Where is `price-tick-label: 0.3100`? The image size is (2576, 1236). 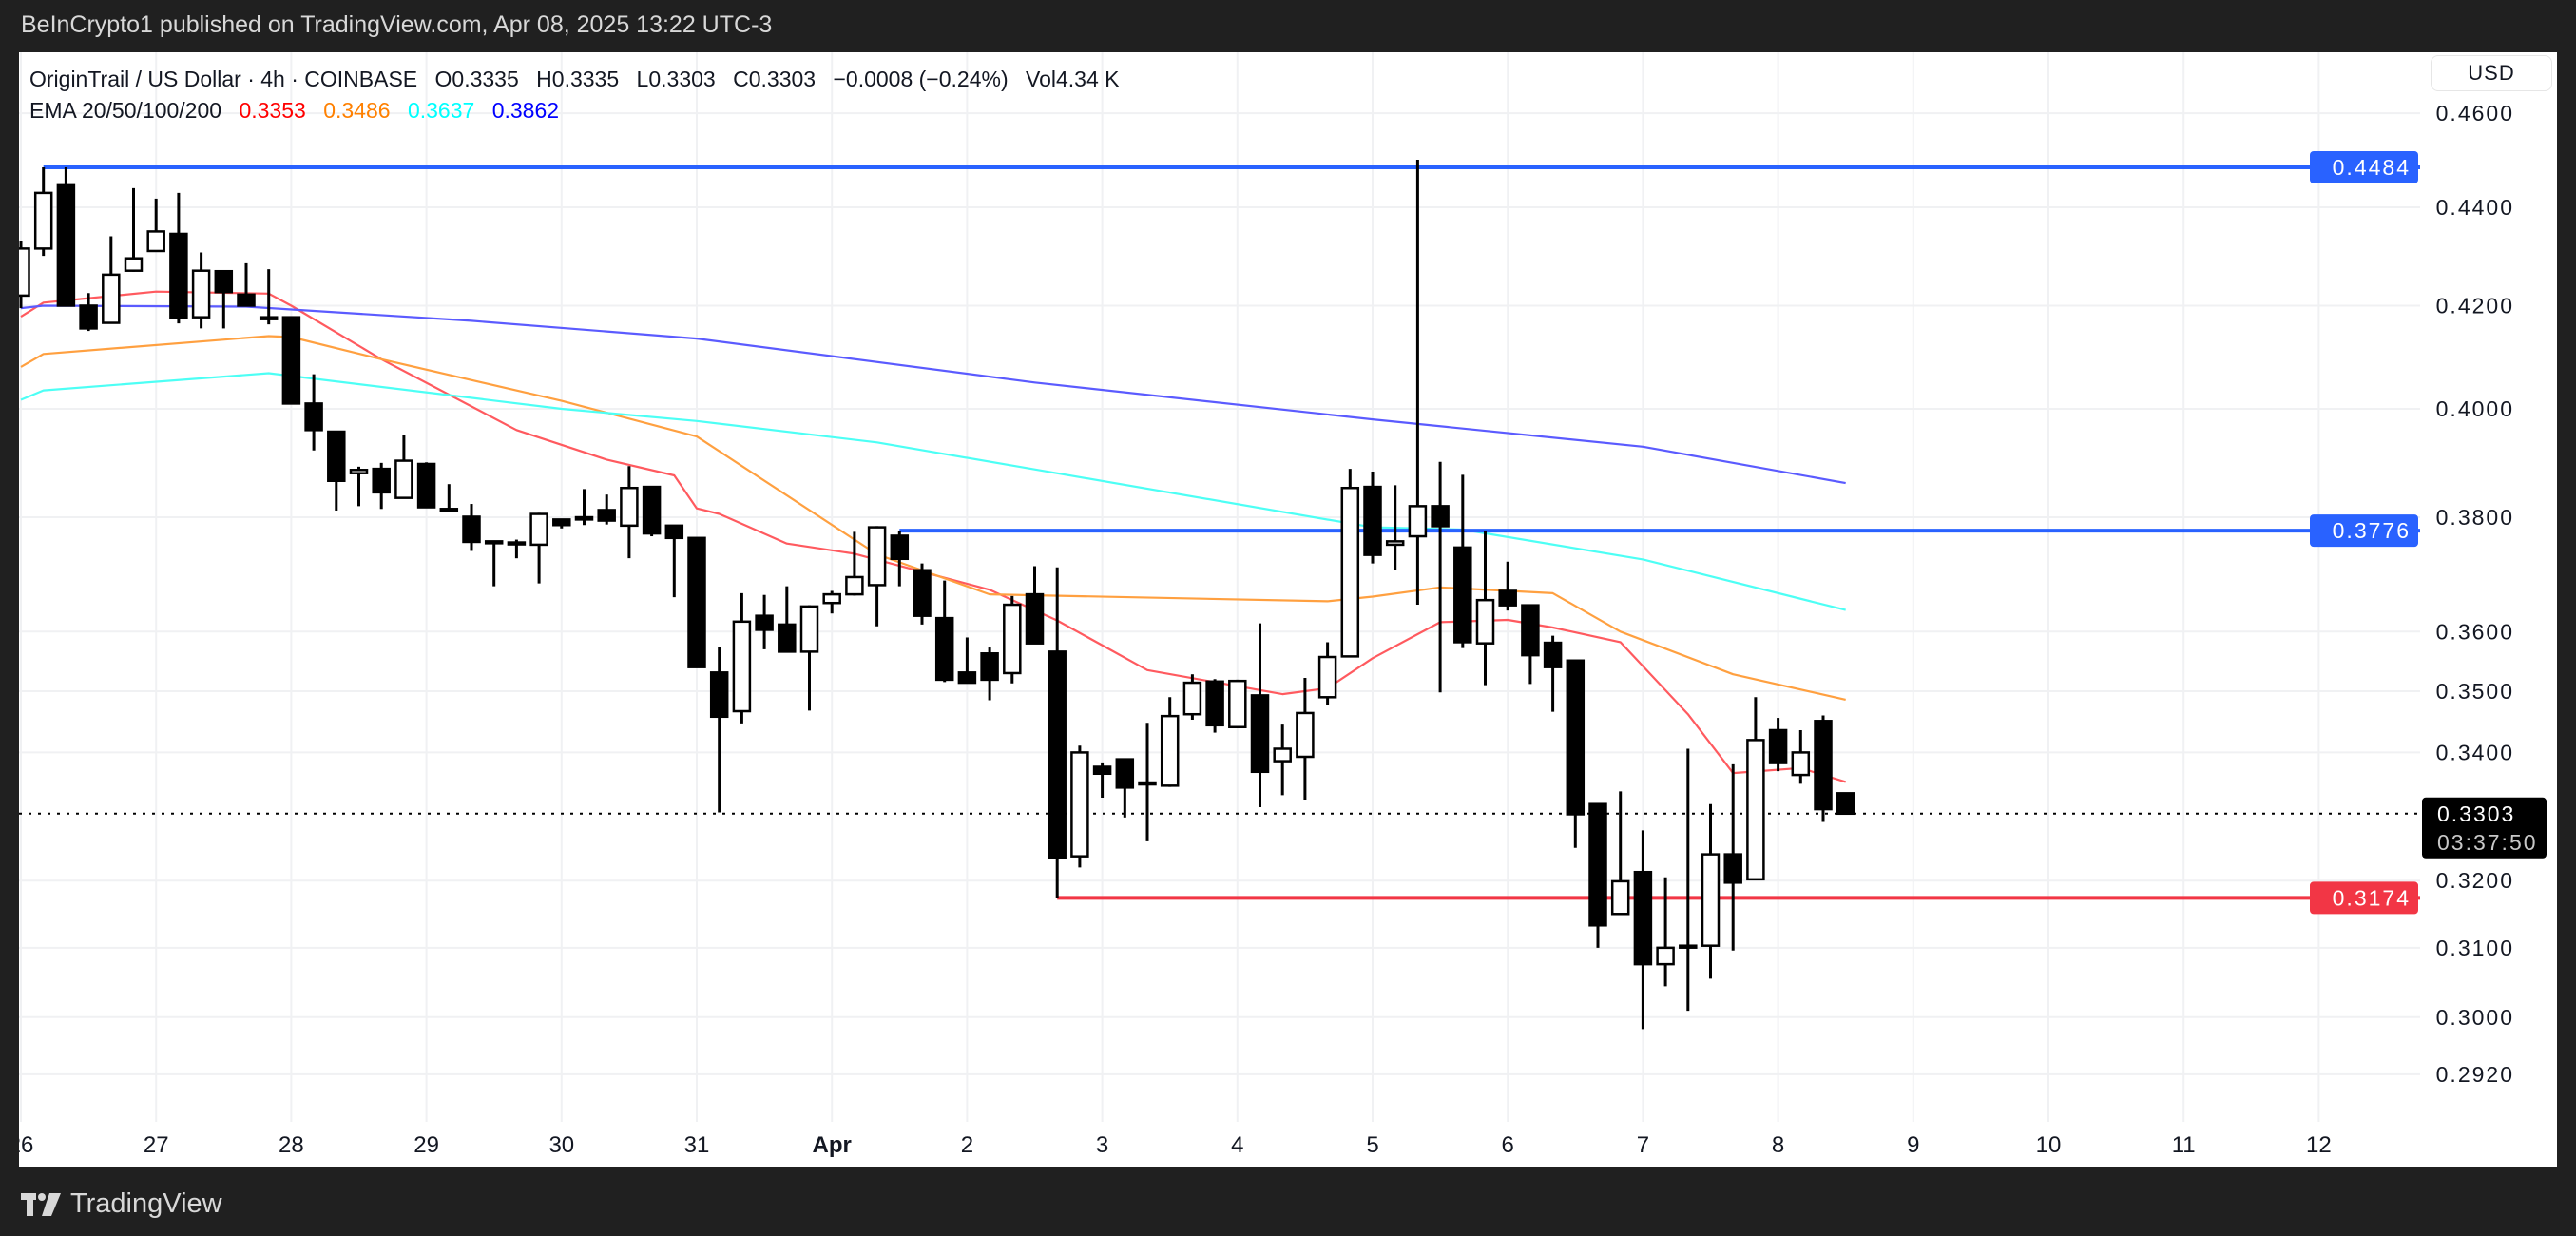
price-tick-label: 0.3100 is located at coordinates (2475, 948).